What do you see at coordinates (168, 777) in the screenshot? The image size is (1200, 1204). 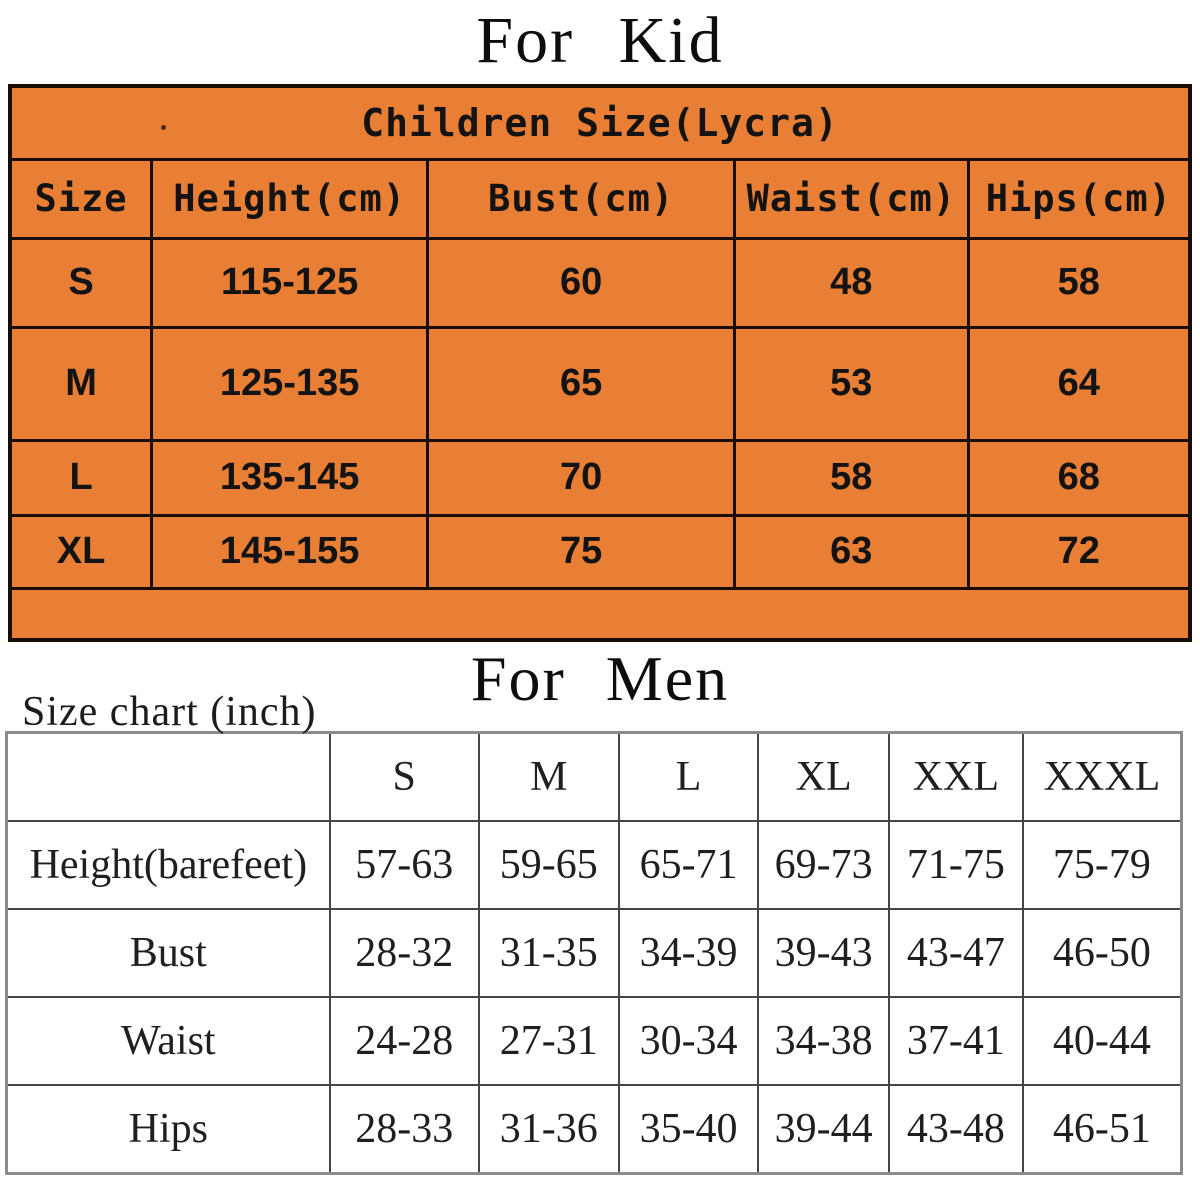 I see `men-col-header-empty` at bounding box center [168, 777].